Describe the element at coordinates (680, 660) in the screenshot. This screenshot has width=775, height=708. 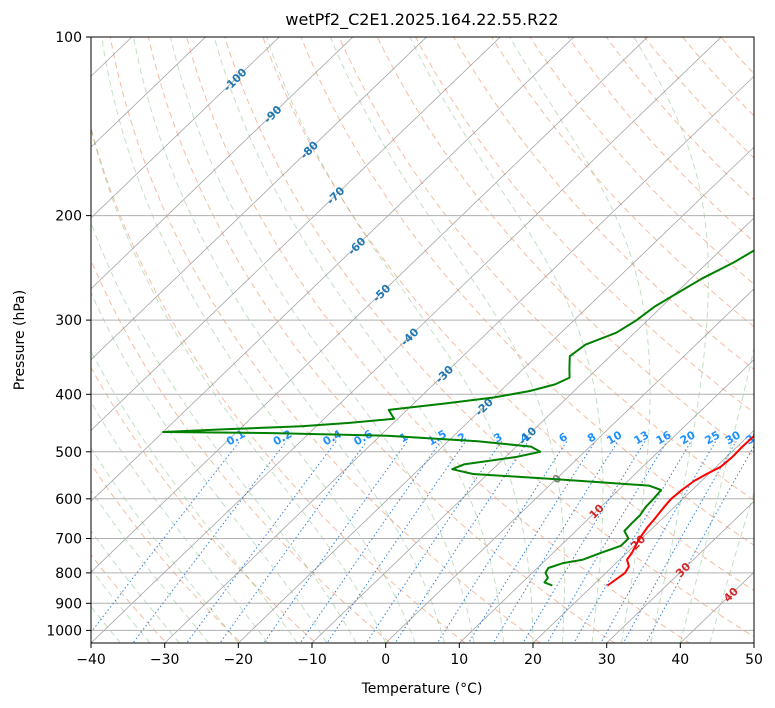
I see `x-tick-label: 40` at that location.